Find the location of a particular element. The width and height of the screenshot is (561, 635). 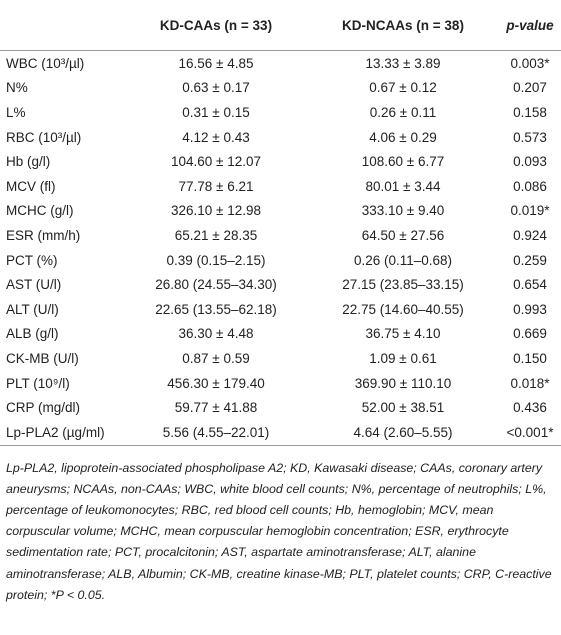

table-cell: 0.019* is located at coordinates (530, 211).